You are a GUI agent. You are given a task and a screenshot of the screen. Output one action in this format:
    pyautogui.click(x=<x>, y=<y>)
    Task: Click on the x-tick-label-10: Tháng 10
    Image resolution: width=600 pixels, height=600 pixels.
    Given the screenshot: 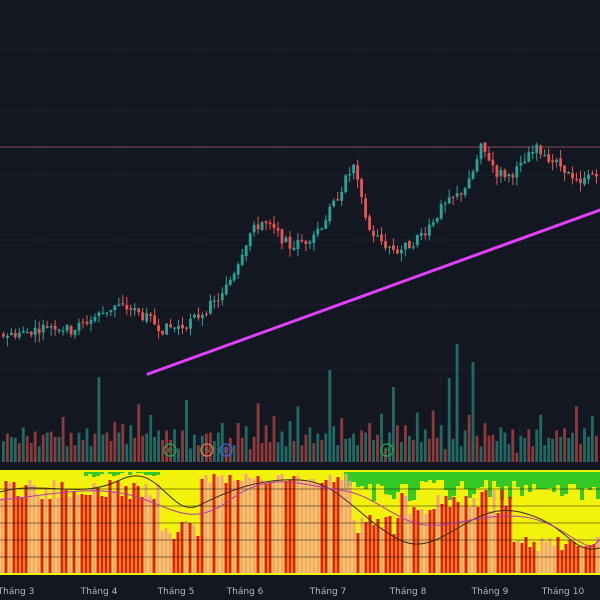 What is the action you would take?
    pyautogui.click(x=563, y=592)
    